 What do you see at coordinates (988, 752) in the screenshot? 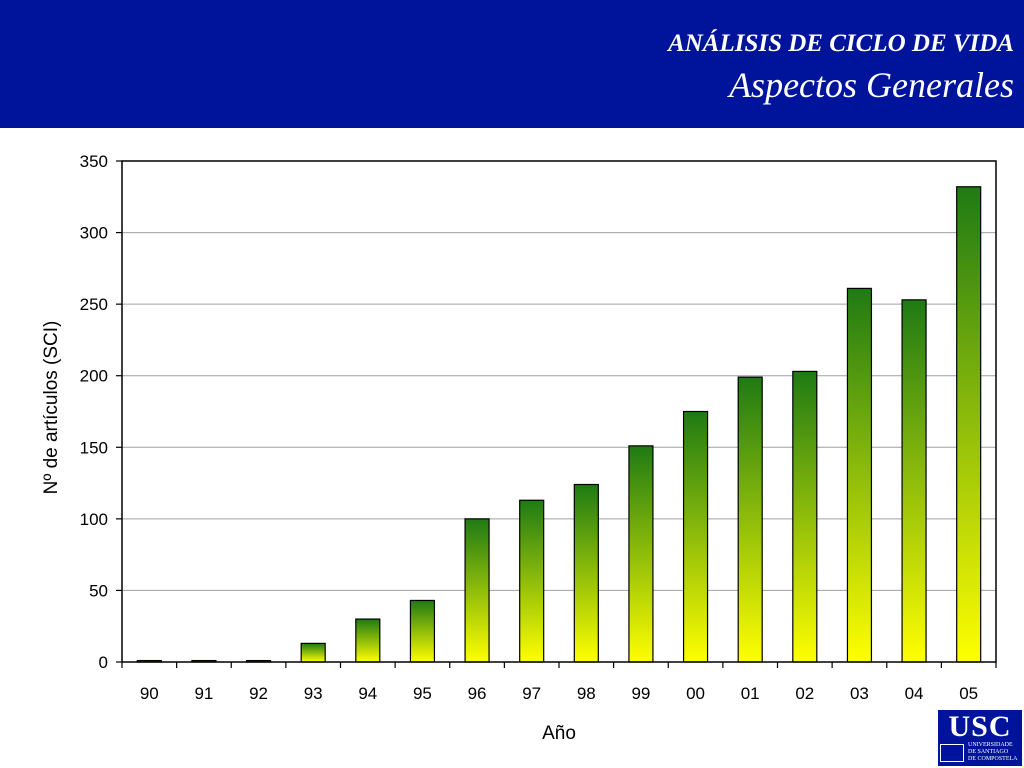
I see `logo-line-2: DE SANTIAGO` at bounding box center [988, 752].